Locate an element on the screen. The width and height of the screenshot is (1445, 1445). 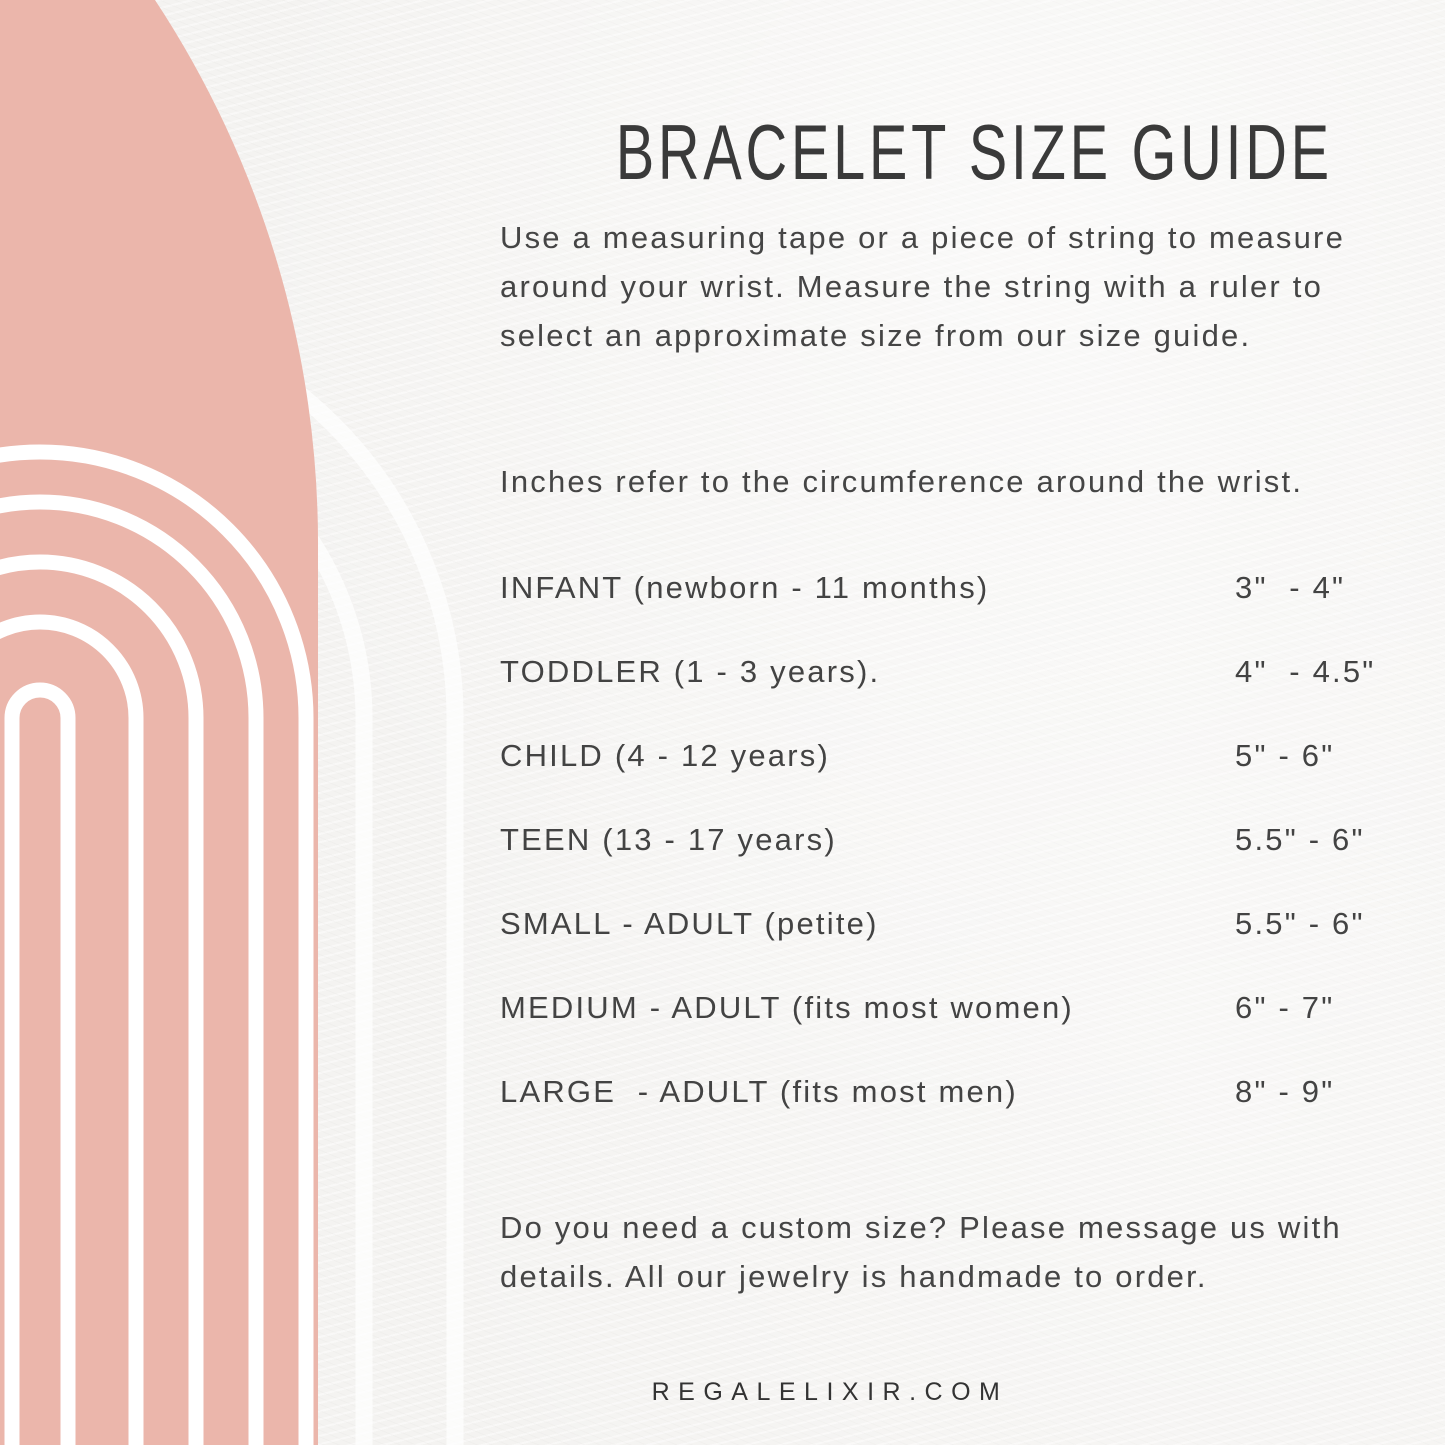
page-title: BRACELET SIZE GUIDE is located at coordinates (974, 152).